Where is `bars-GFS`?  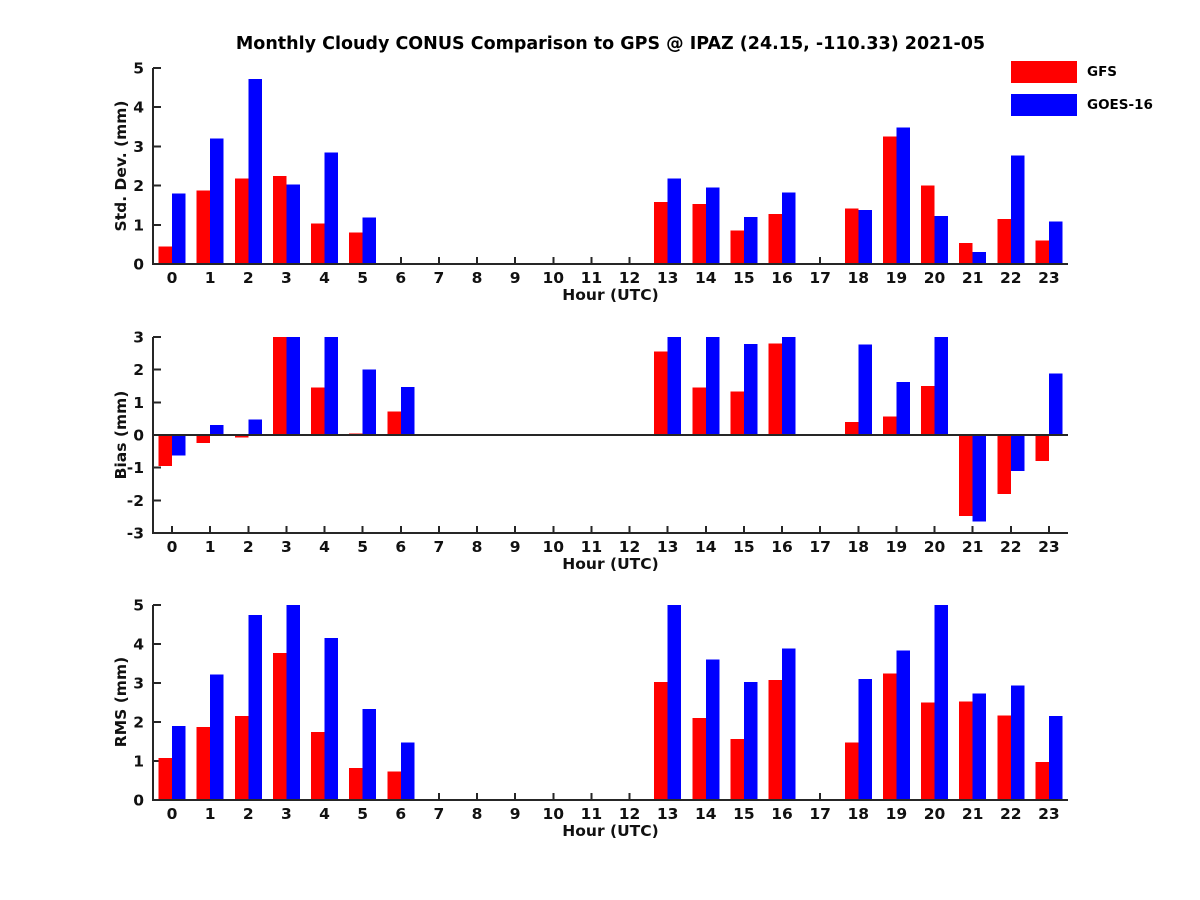 bars-GFS is located at coordinates (603, 726).